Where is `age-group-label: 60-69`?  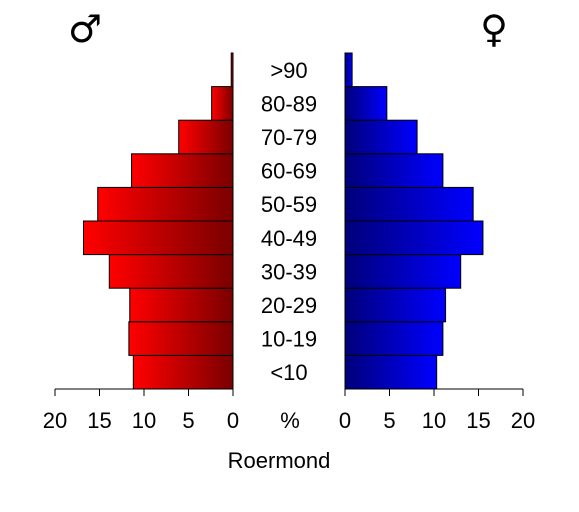 age-group-label: 60-69 is located at coordinates (289, 171).